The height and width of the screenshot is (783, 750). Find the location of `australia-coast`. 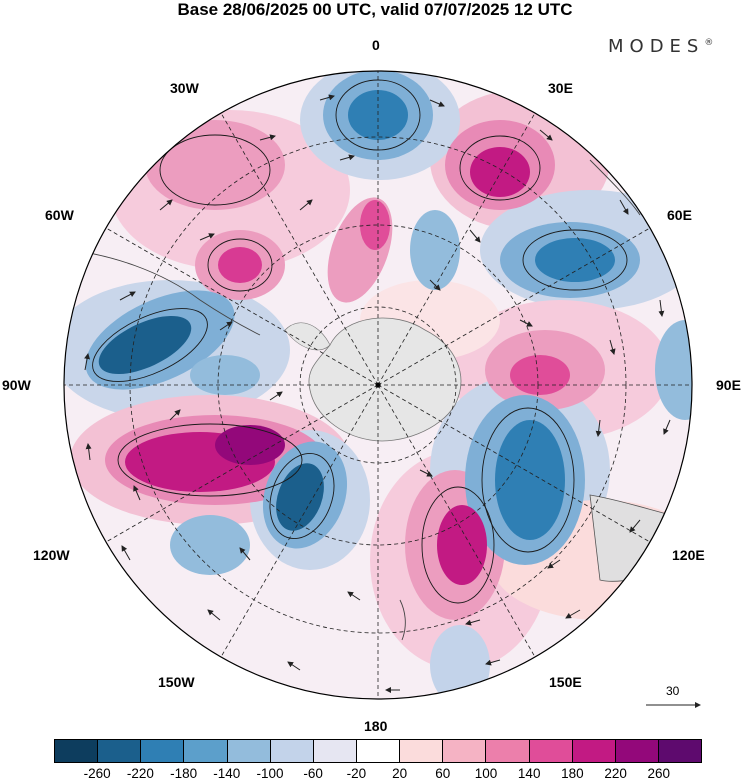

australia-coast is located at coordinates (640, 538).